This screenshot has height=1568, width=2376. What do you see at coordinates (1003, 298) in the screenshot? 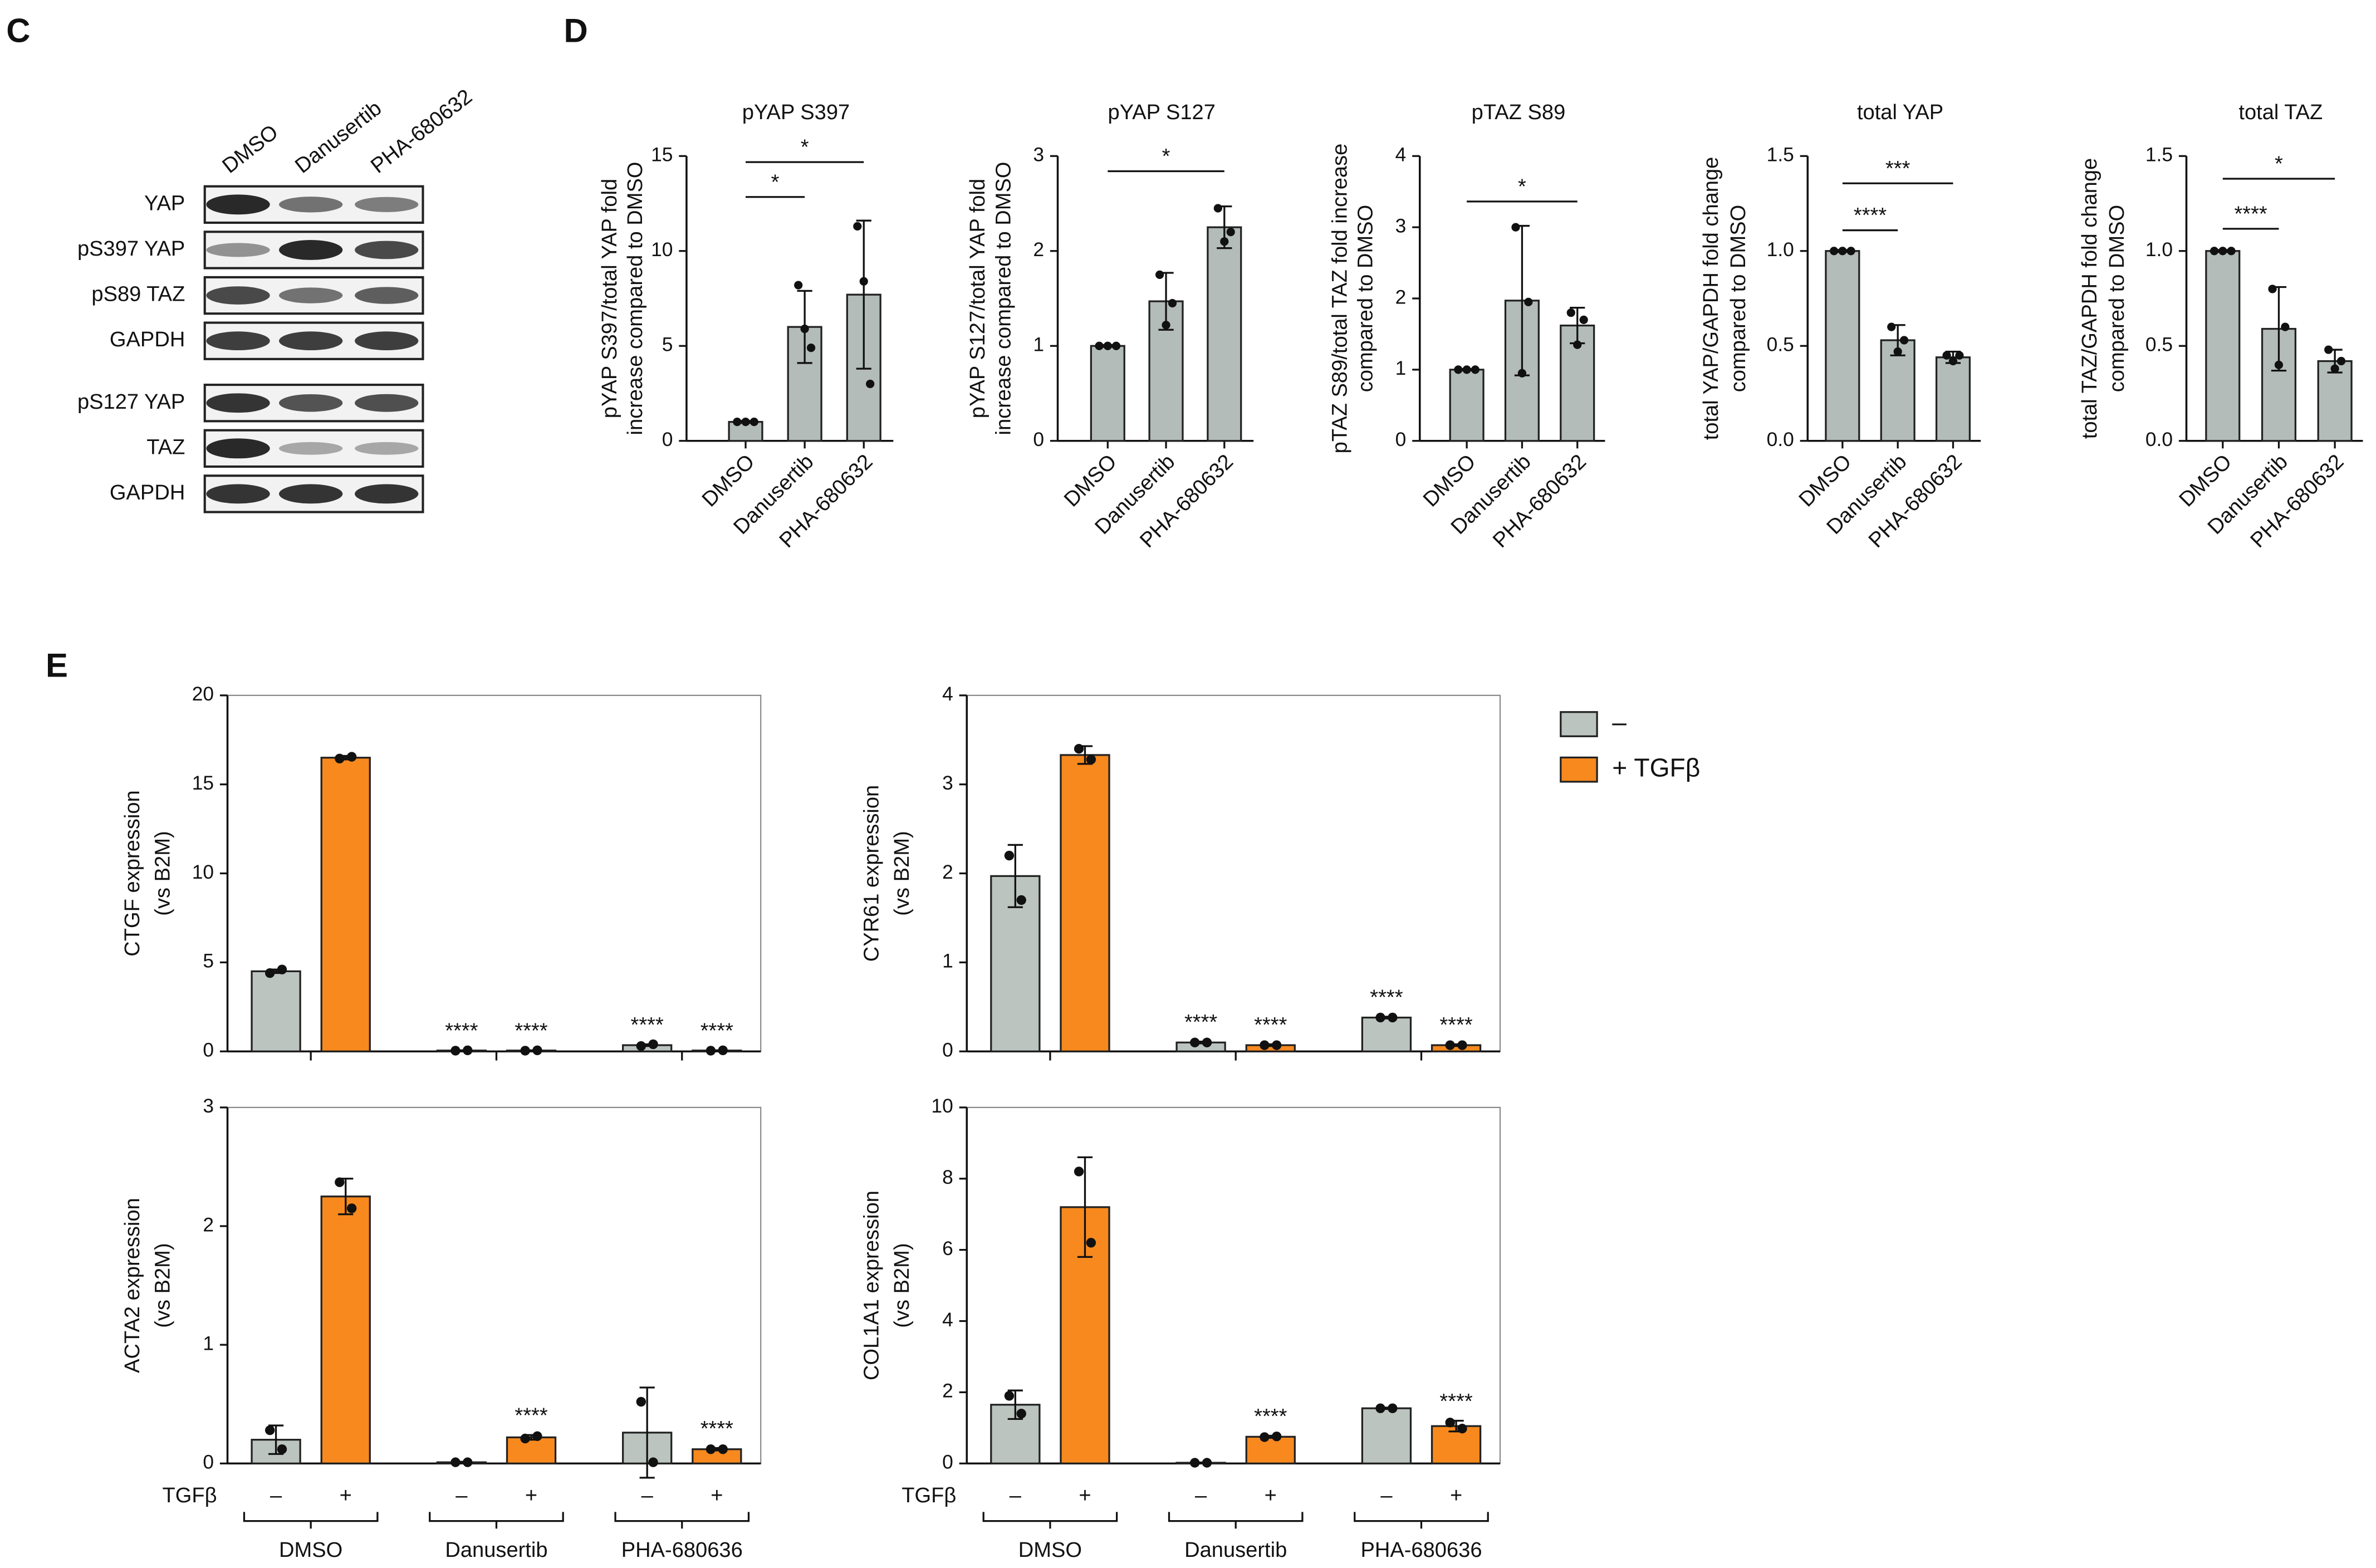
I see `y-axis-label: increase compared to DMSO` at bounding box center [1003, 298].